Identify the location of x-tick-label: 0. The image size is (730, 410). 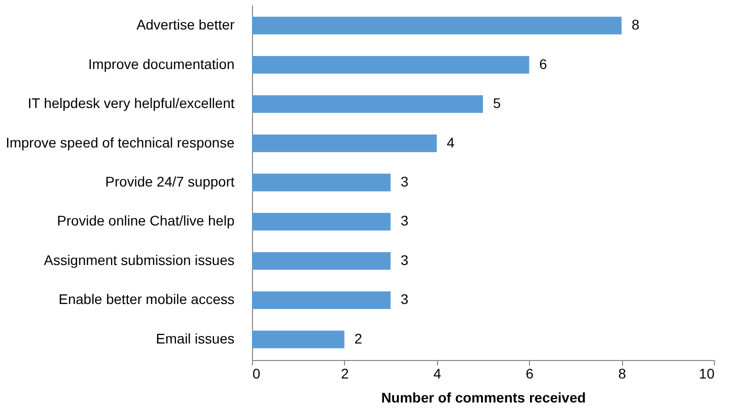
(256, 374).